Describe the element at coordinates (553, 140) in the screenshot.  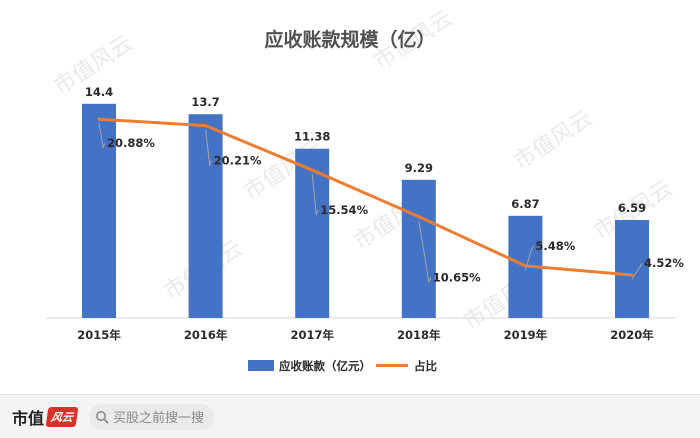
I see `watermark-text: 市值风云` at that location.